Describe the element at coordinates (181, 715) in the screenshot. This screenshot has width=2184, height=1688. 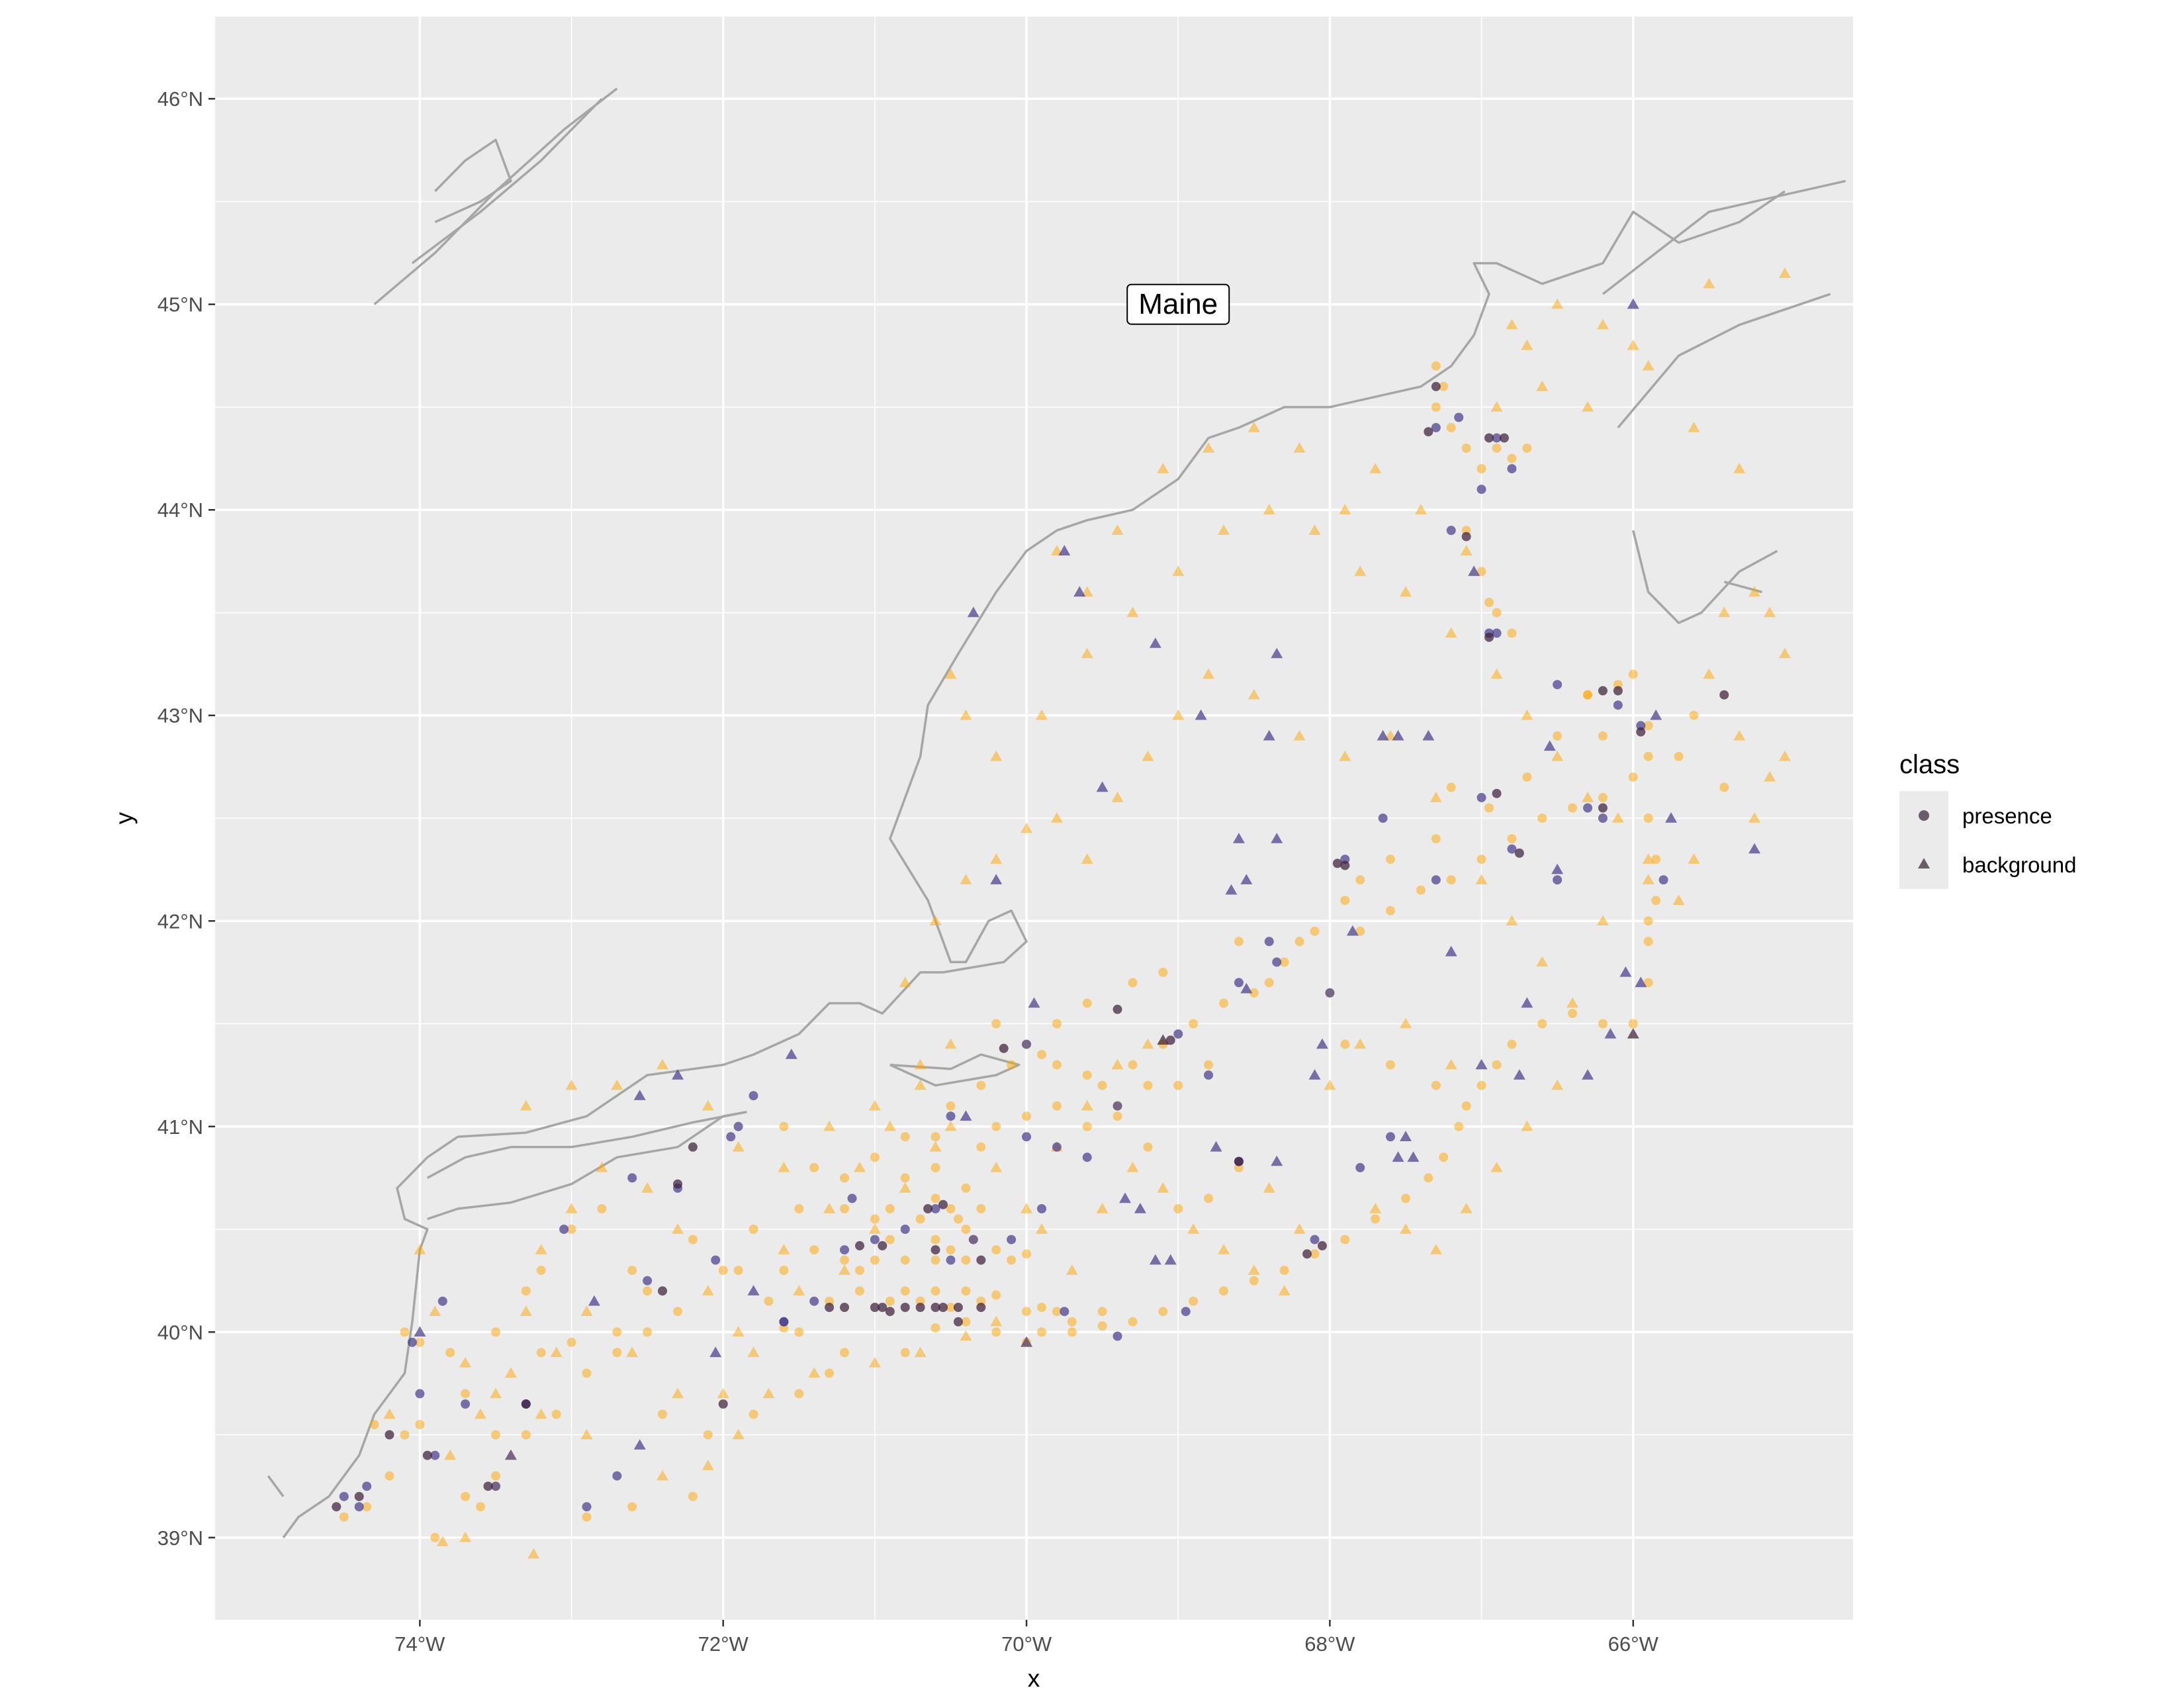
I see `y-tick-label: 43°N` at that location.